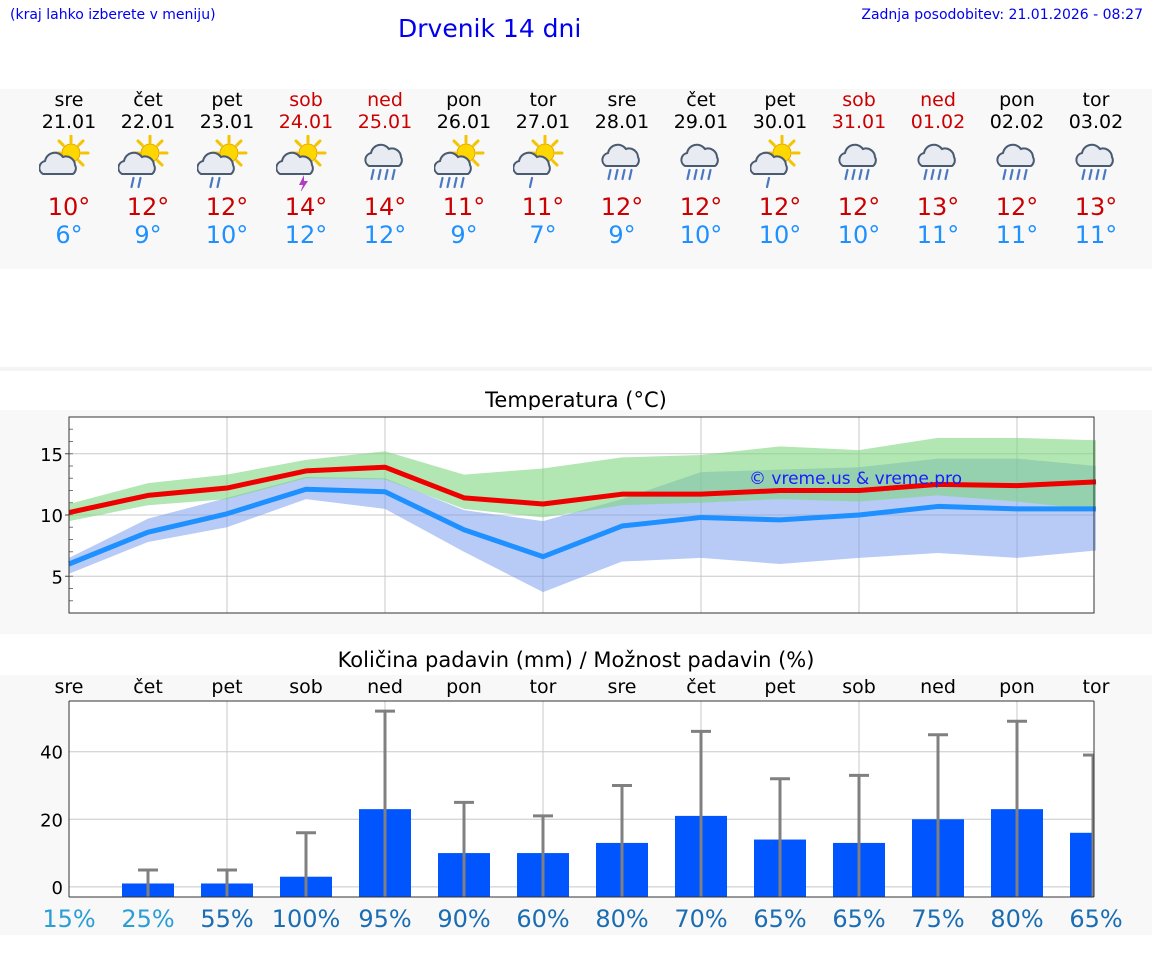 The height and width of the screenshot is (975, 1152). Describe the element at coordinates (57, 888) in the screenshot. I see `y-tick-label: 0` at that location.